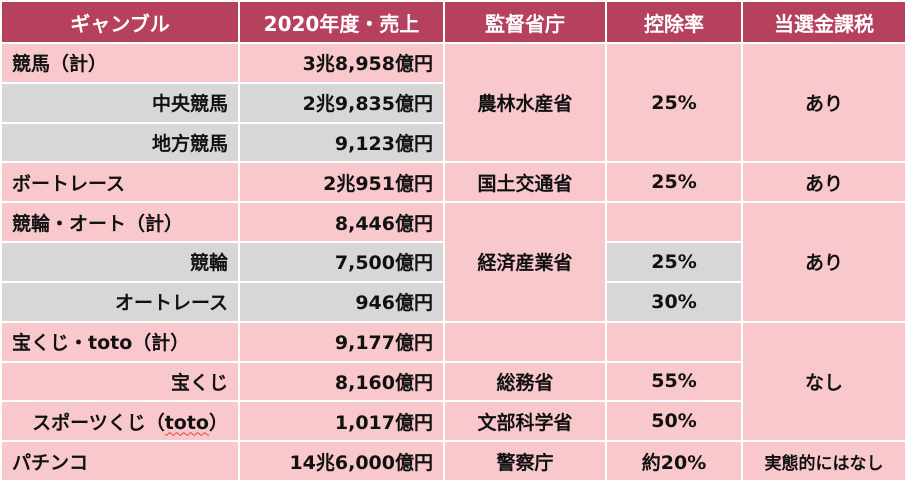 The width and height of the screenshot is (907, 482). What do you see at coordinates (341, 341) in the screenshot?
I see `row-sales-lottery-total: 9,177億円` at bounding box center [341, 341].